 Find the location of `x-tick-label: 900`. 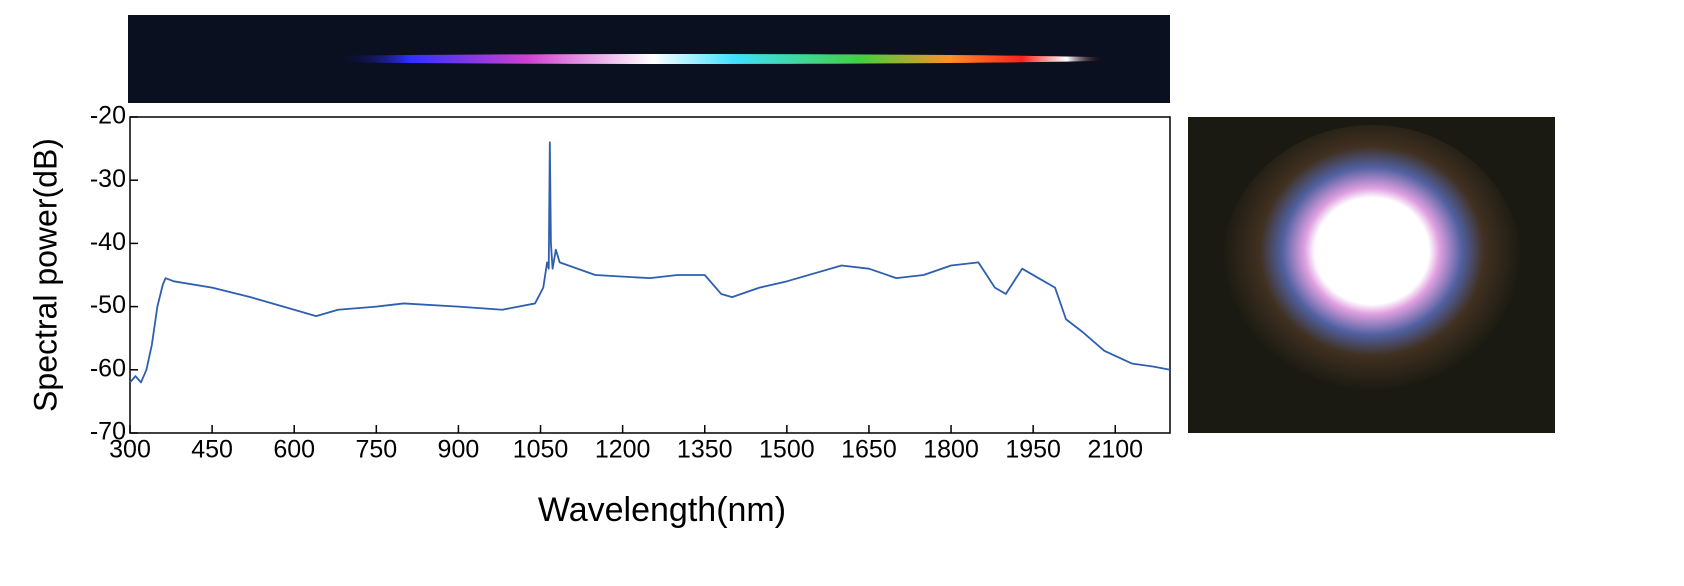

x-tick-label: 900 is located at coordinates (459, 450).